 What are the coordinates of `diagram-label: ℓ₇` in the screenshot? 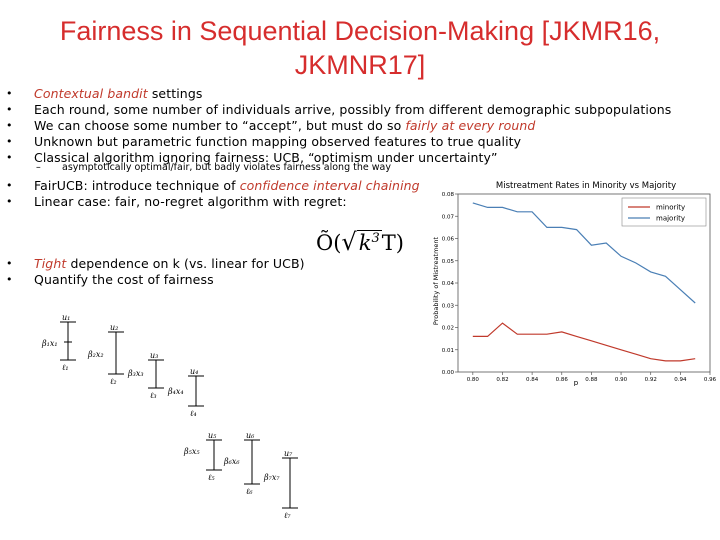 It's located at (287, 515).